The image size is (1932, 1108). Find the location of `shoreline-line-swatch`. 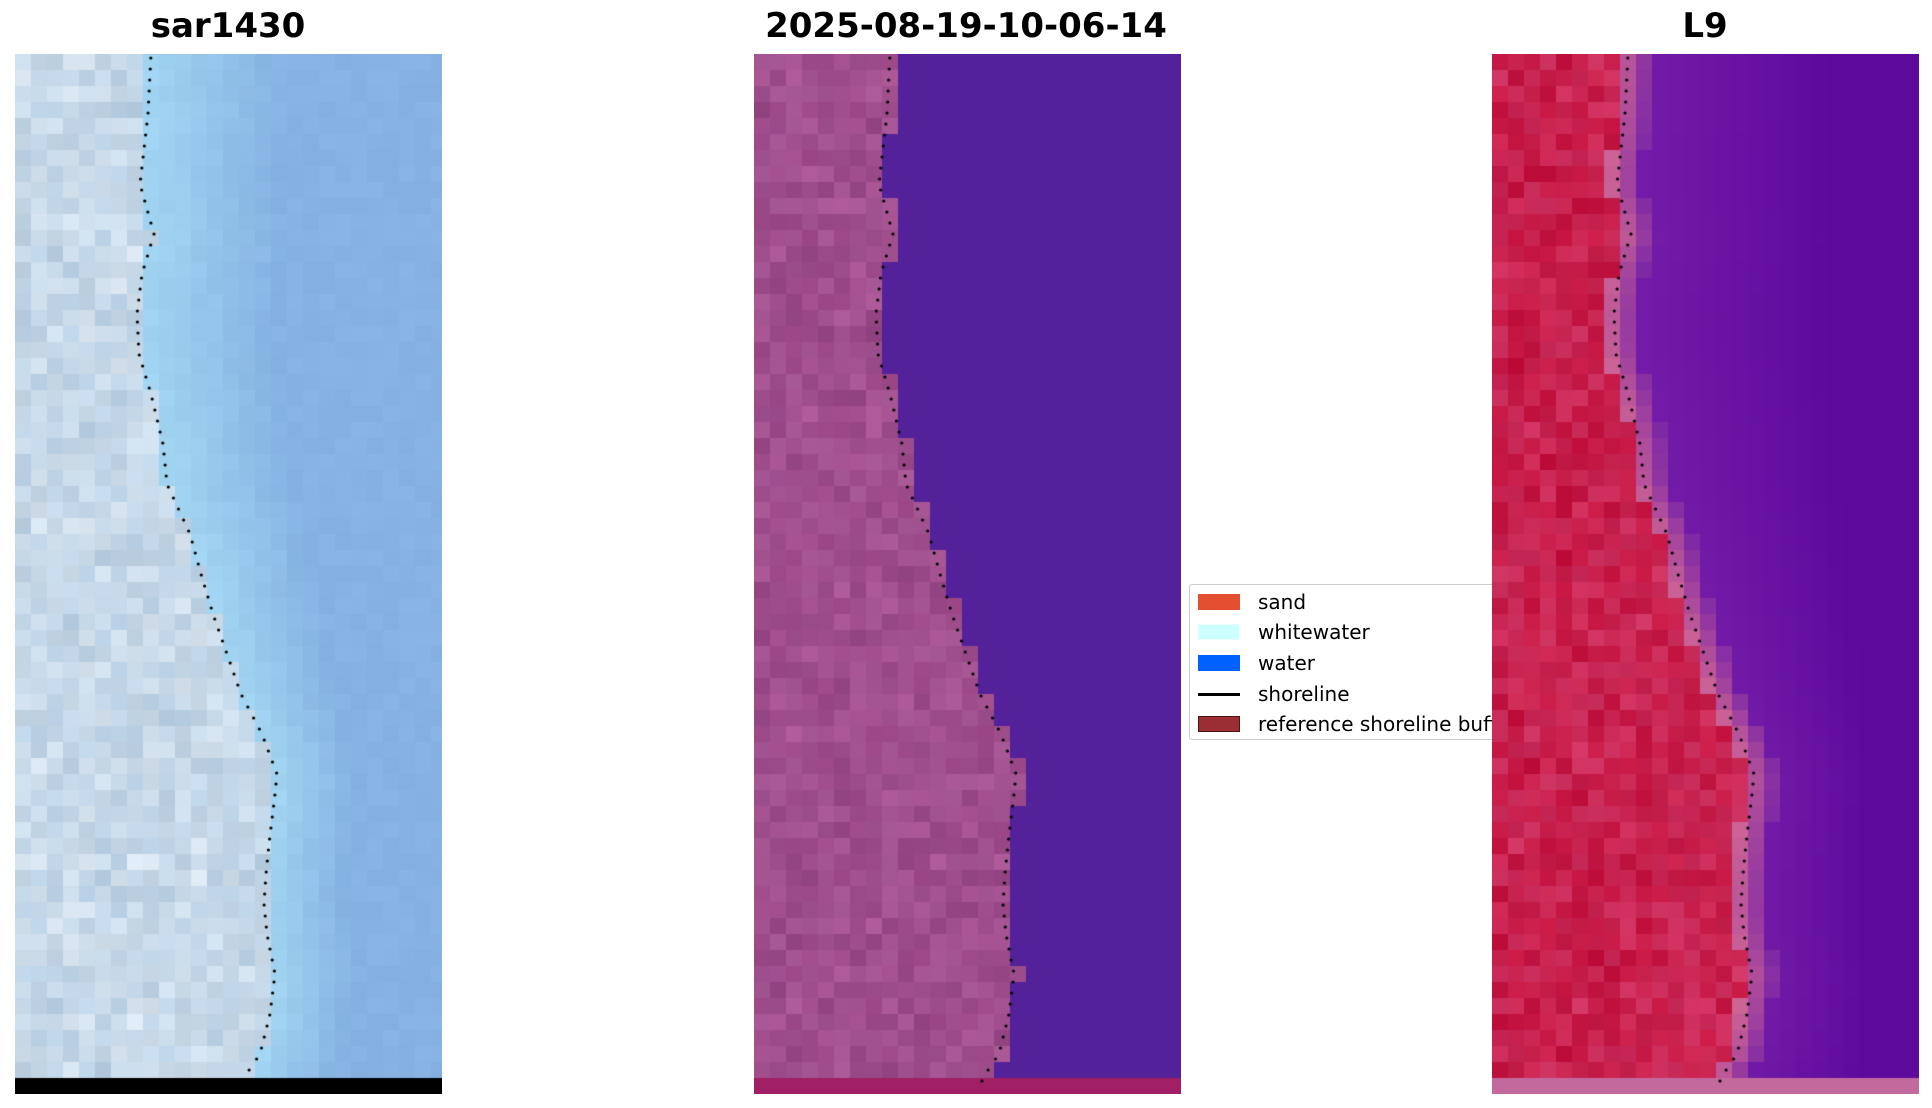

shoreline-line-swatch is located at coordinates (1219, 694).